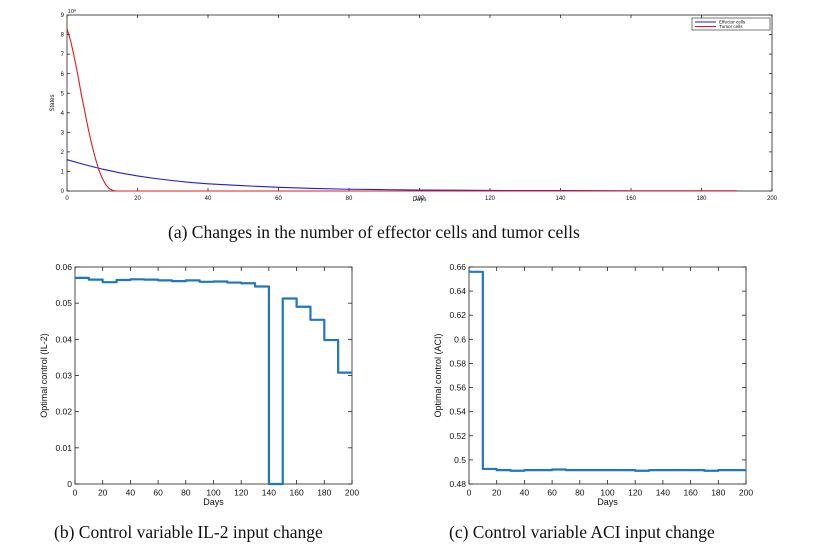 This screenshot has height=548, width=828. I want to click on y-tick-label: 0.58, so click(457, 363).